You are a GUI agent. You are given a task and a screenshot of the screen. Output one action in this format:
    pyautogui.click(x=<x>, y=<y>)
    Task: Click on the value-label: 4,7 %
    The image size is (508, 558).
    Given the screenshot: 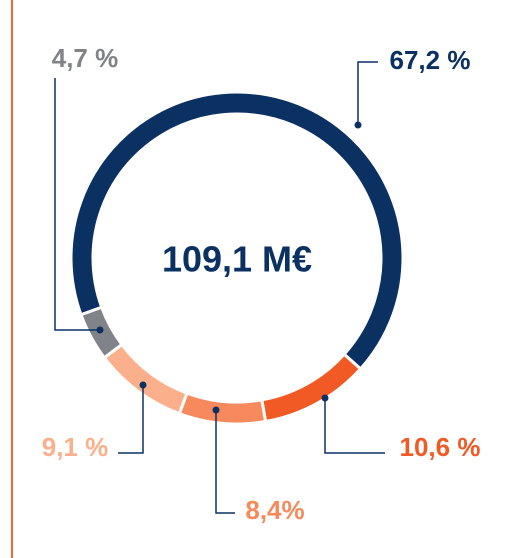 What is the action you would take?
    pyautogui.click(x=85, y=58)
    